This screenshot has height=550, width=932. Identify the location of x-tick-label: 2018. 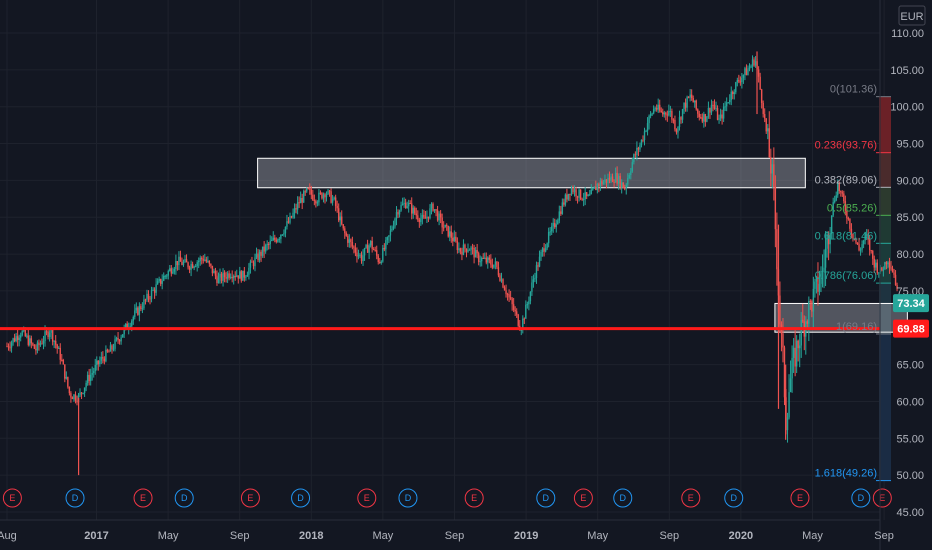
(311, 536).